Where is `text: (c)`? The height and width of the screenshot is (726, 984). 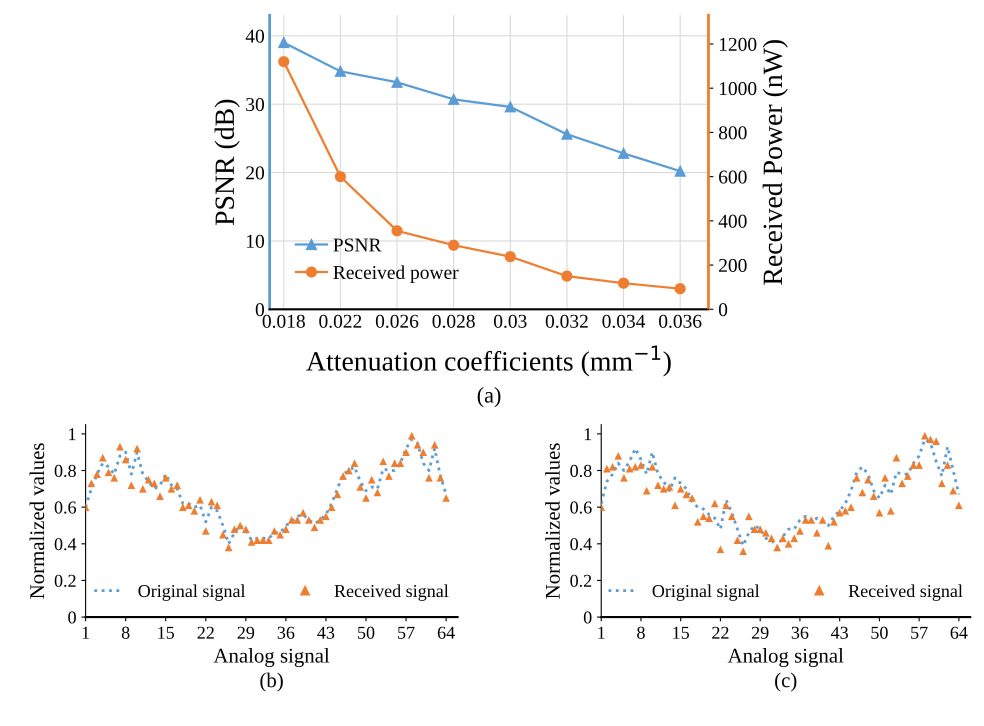 text: (c) is located at coordinates (785, 682).